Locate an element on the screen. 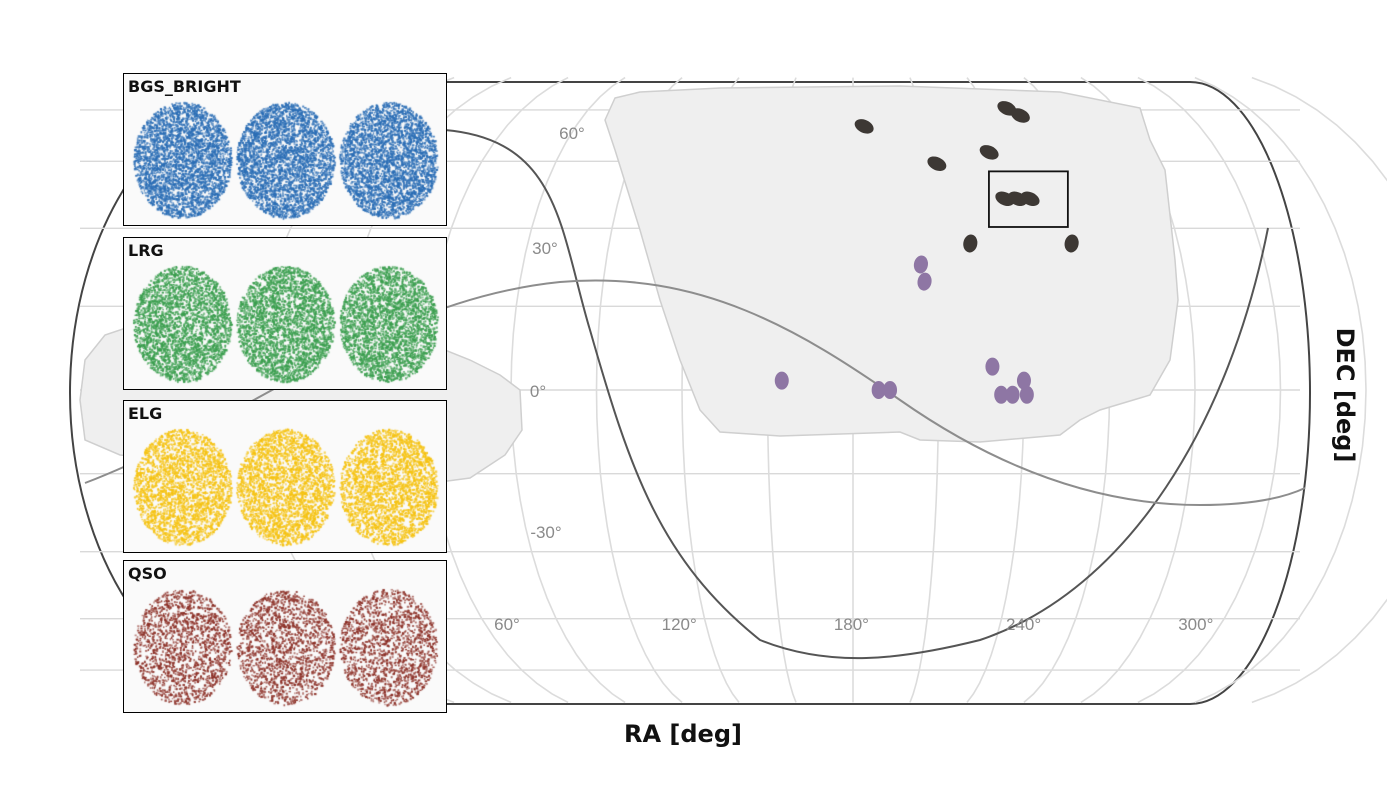 This screenshot has width=1387, height=789. panel-label: LRG is located at coordinates (146, 250).